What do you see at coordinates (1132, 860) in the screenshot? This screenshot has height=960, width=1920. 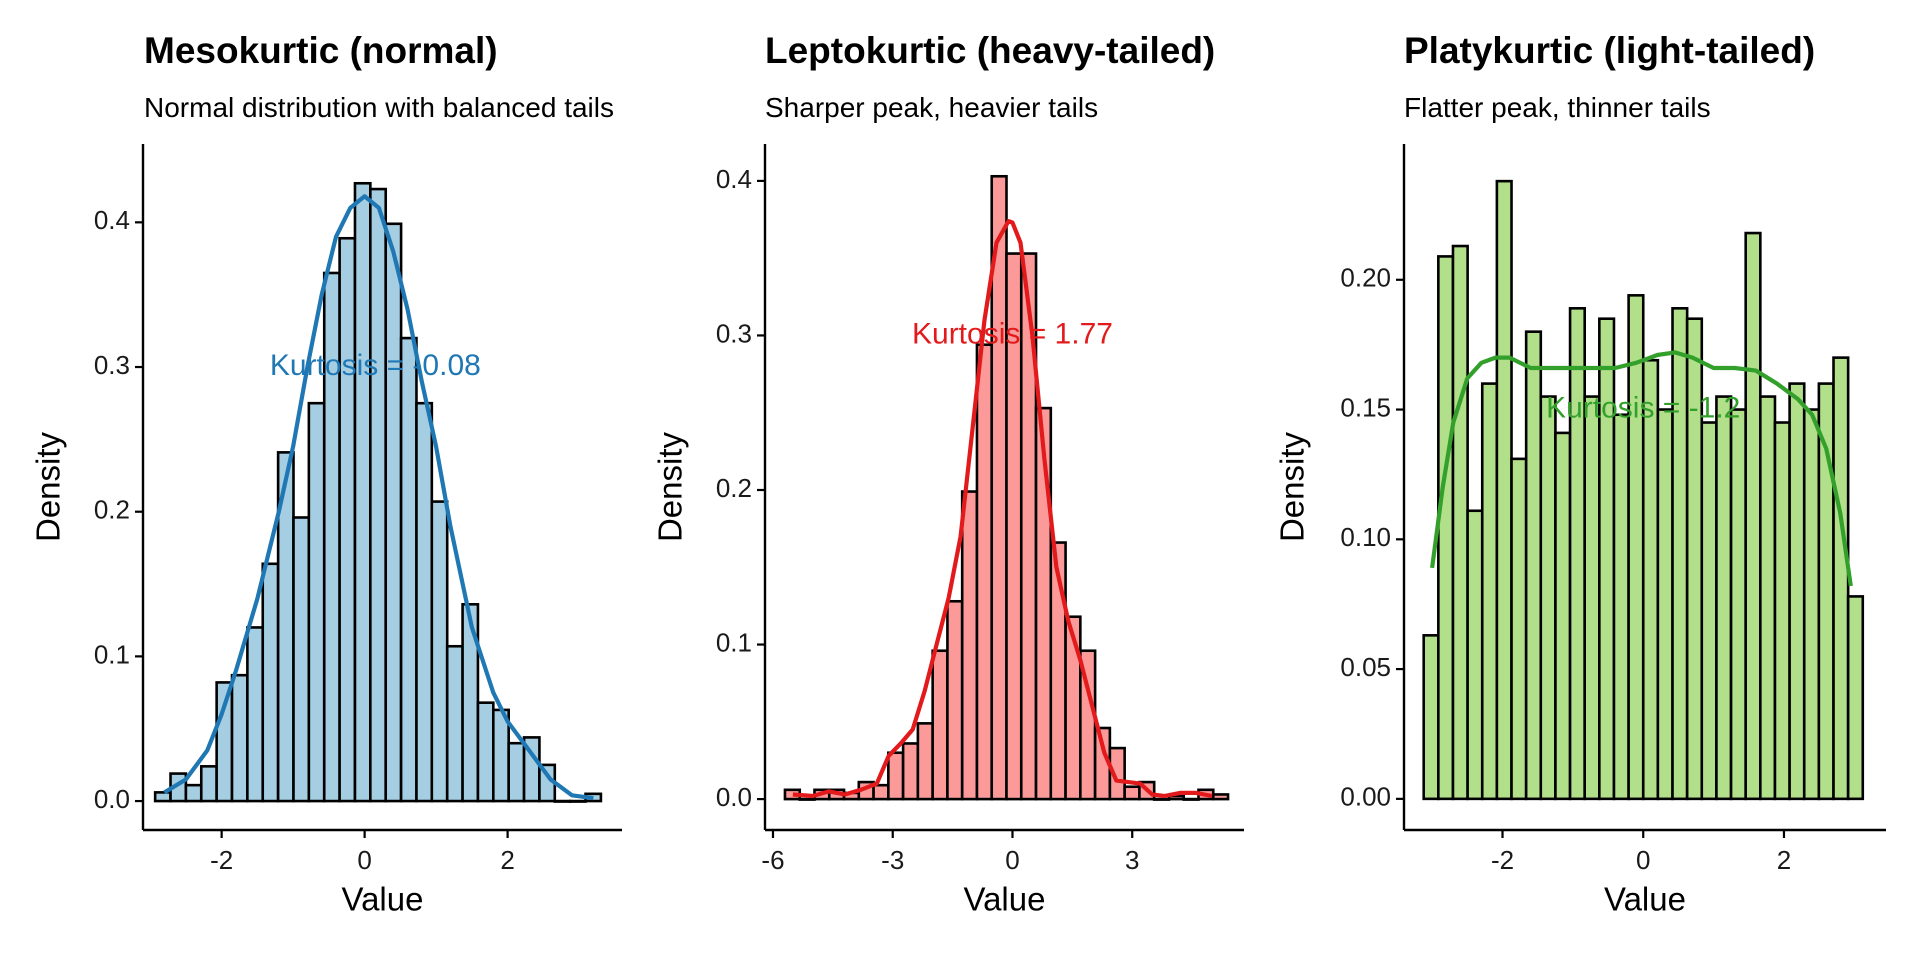 I see `x-tick-label: 3` at bounding box center [1132, 860].